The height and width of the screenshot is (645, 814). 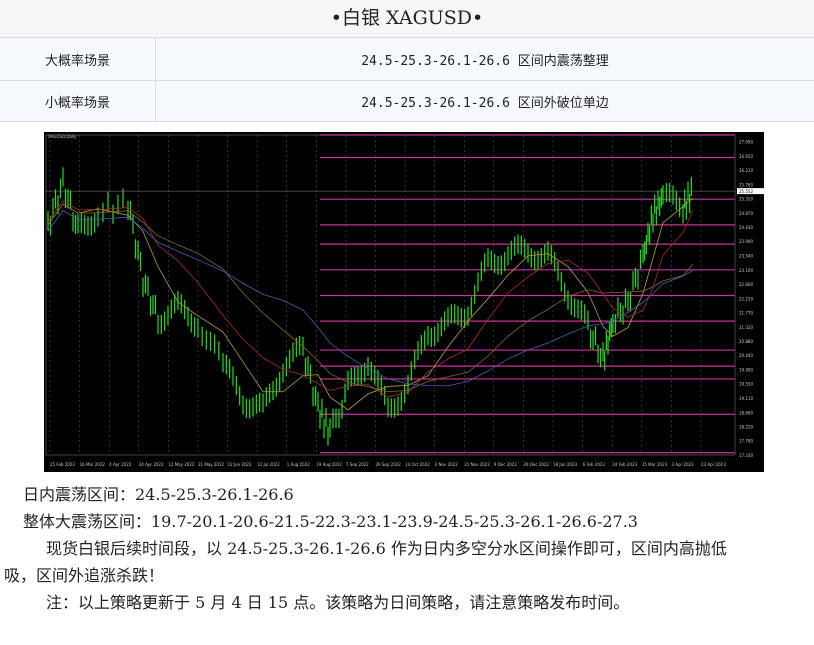 I want to click on y-tick-label: 22.210, so click(x=746, y=298).